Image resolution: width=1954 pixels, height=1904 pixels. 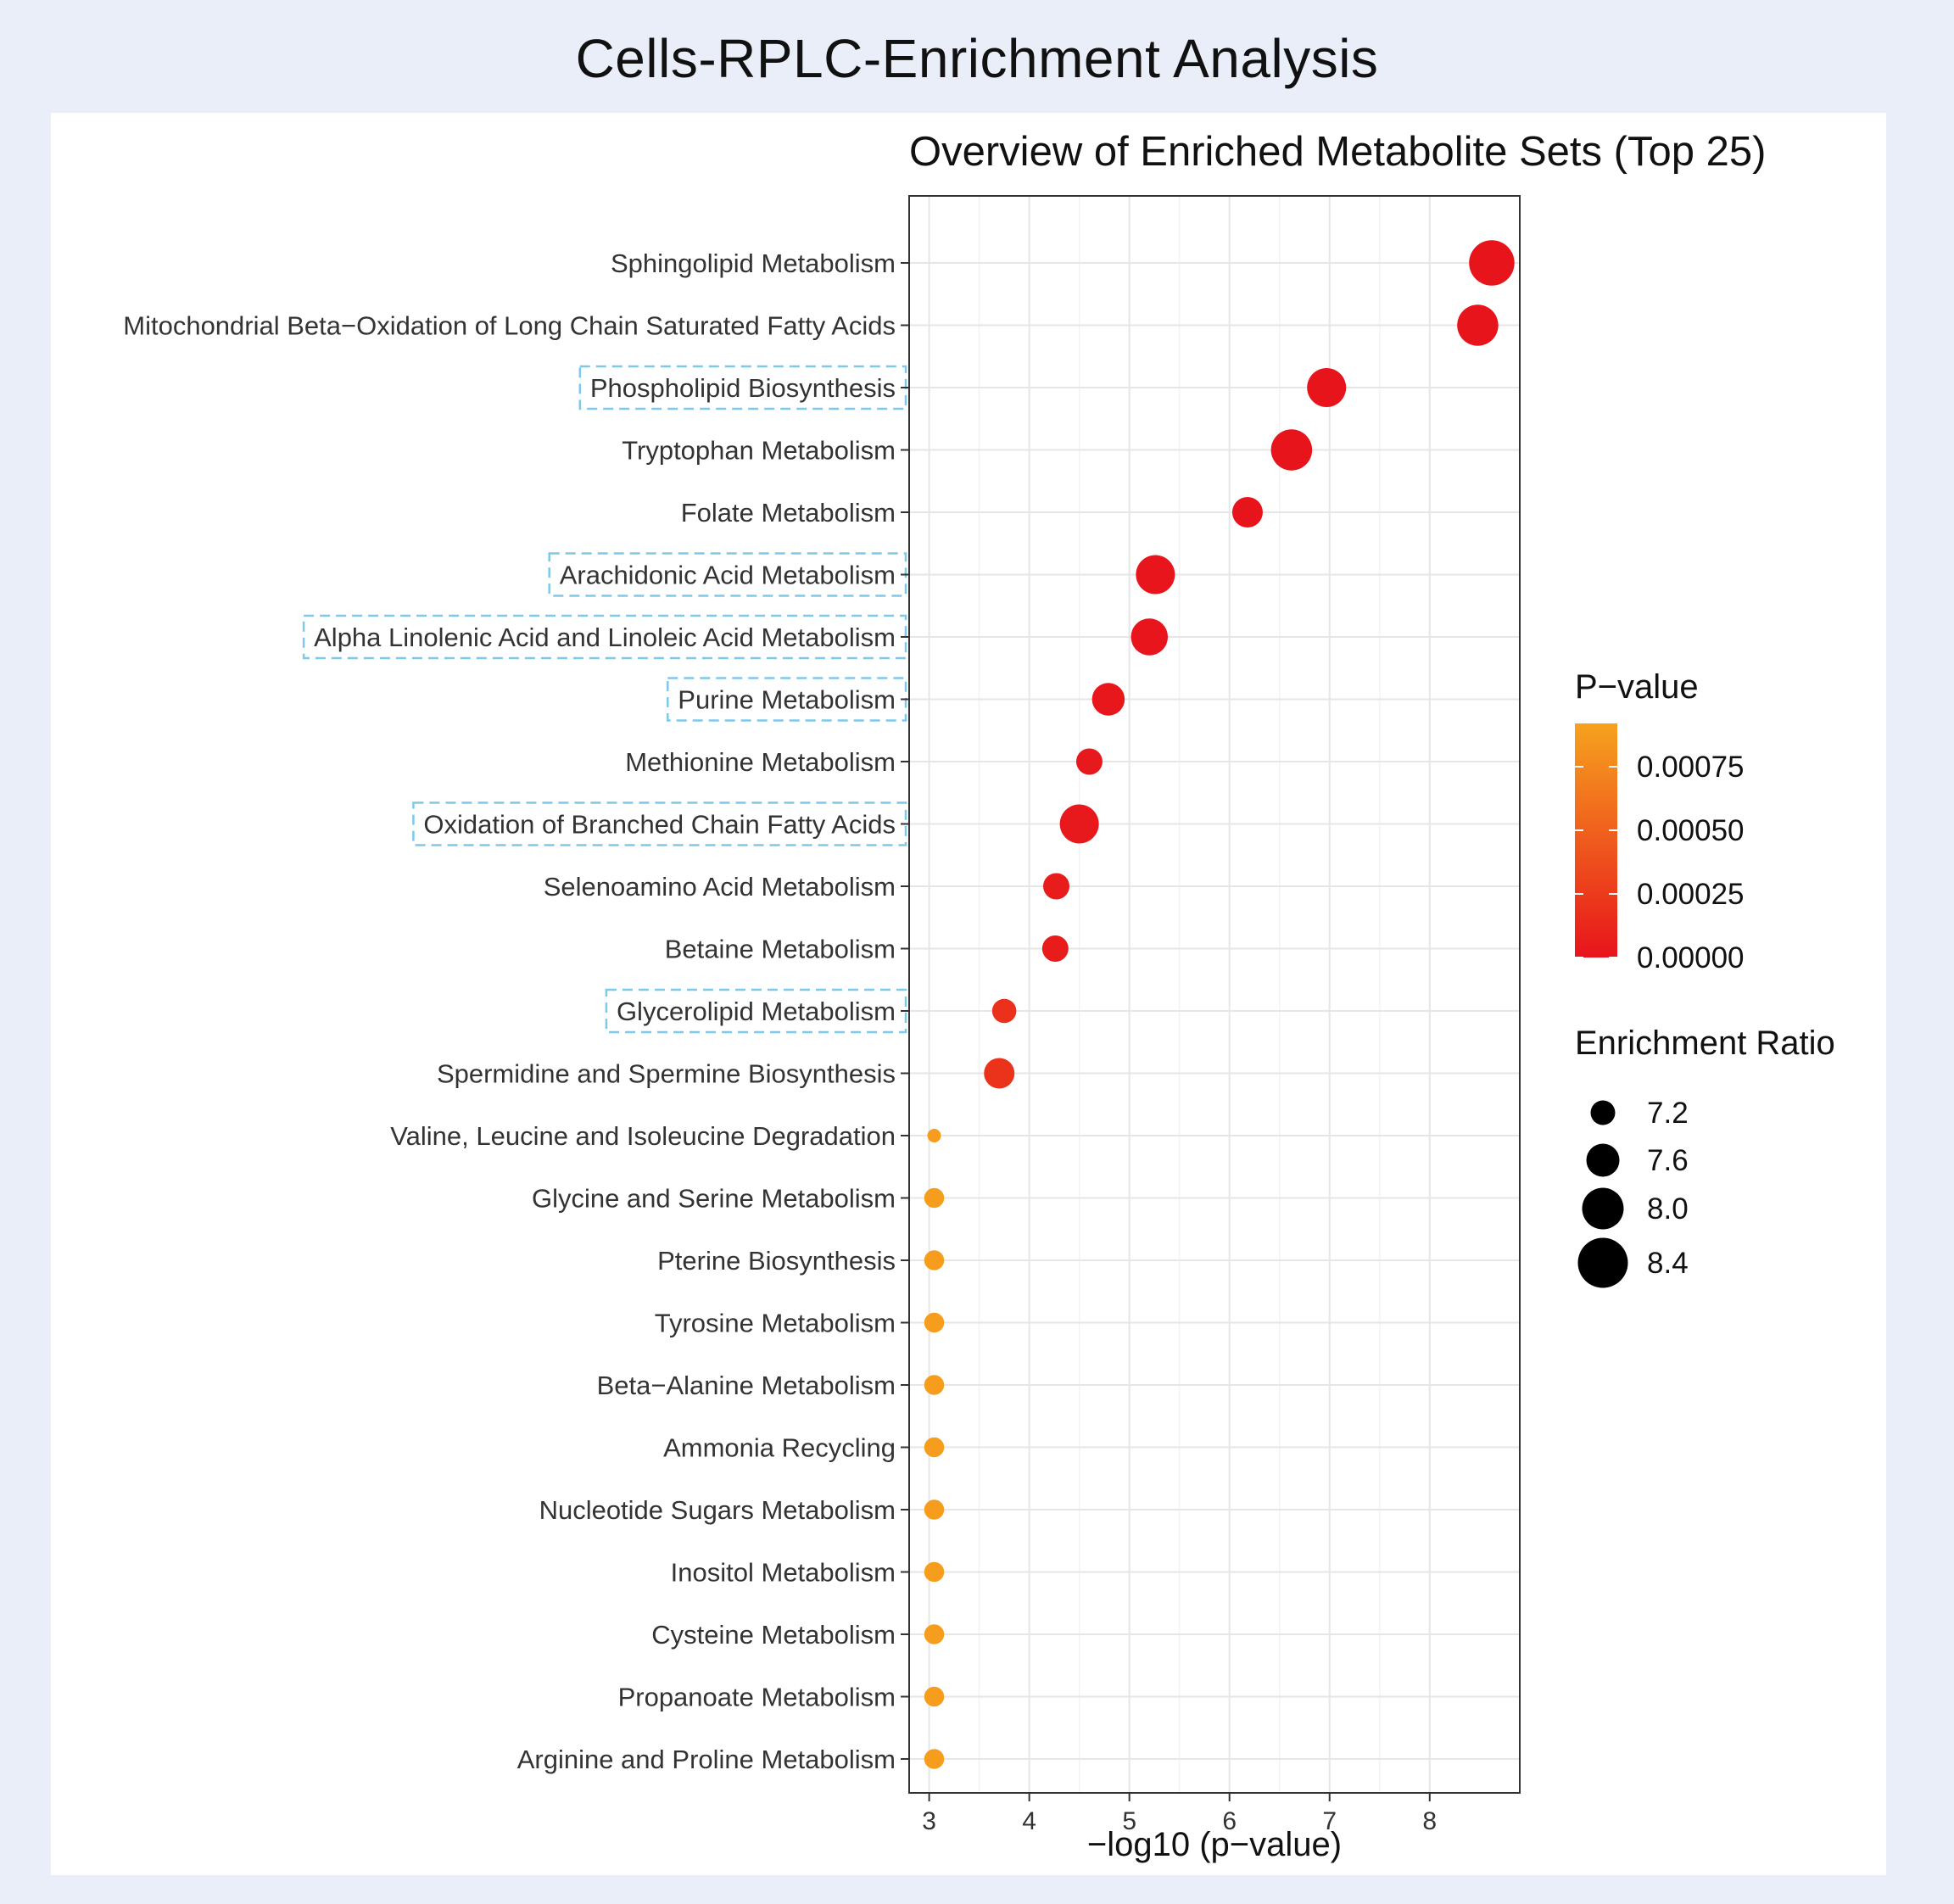 What do you see at coordinates (1691, 830) in the screenshot?
I see `color-legend-label: 0.00050` at bounding box center [1691, 830].